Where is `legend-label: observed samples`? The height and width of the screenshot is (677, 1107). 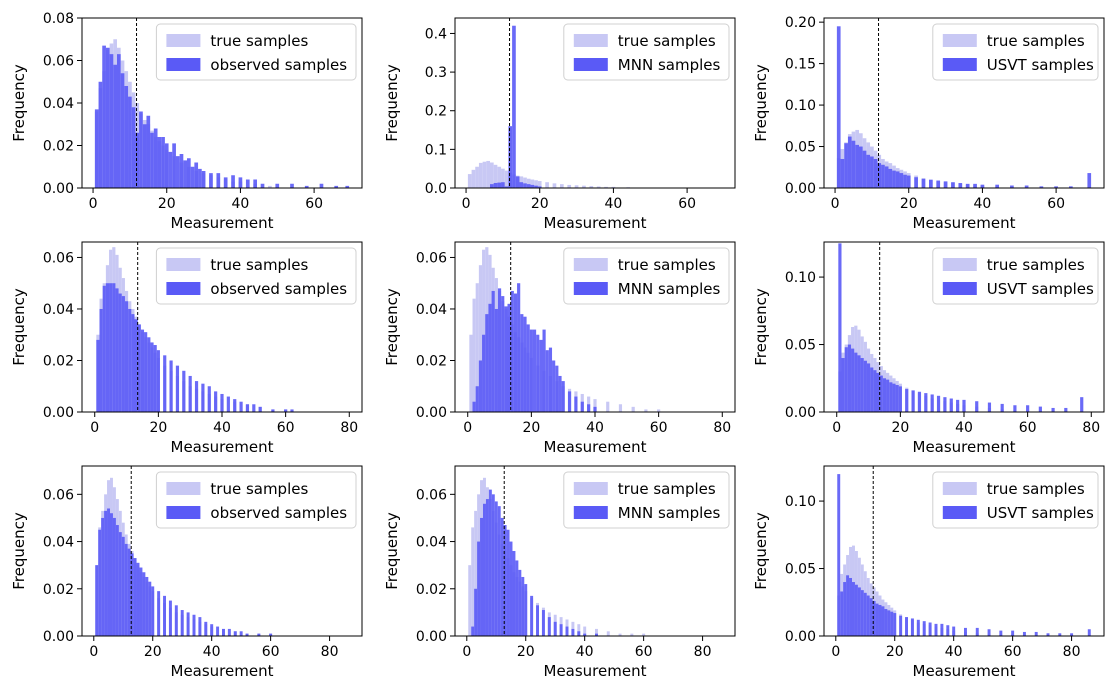
legend-label: observed samples is located at coordinates (278, 289).